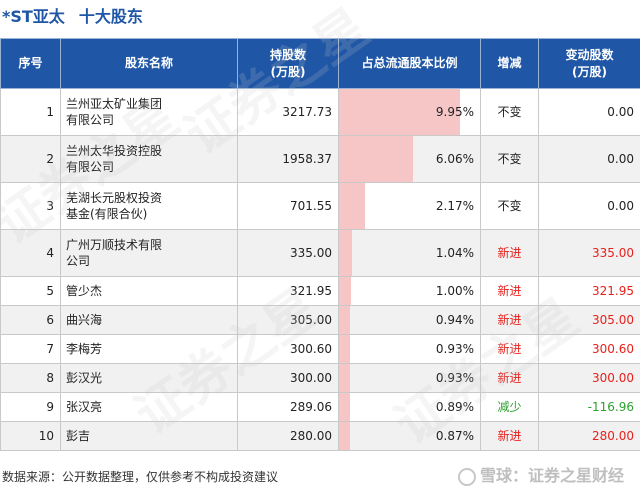  What do you see at coordinates (454, 159) in the screenshot?
I see `ratio-value: 6.06%` at bounding box center [454, 159].